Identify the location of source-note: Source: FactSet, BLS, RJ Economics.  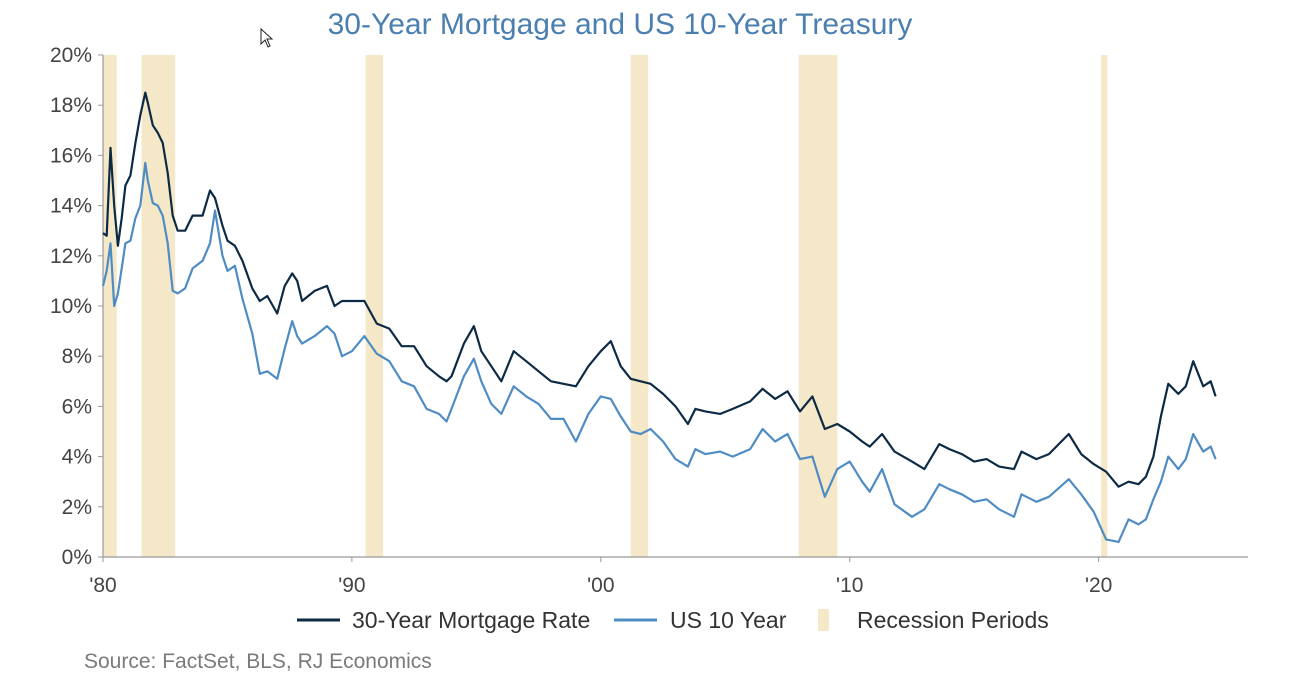
(258, 661).